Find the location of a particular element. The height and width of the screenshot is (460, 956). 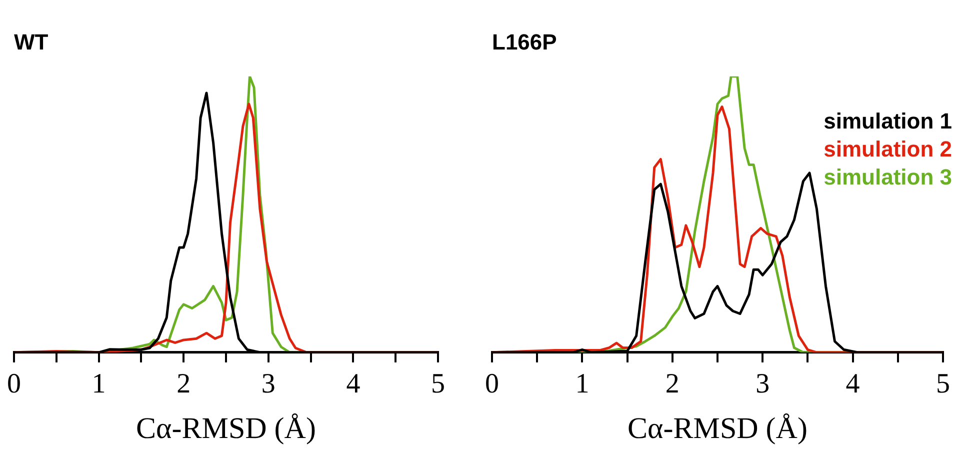

chart-title: WT is located at coordinates (31, 41).